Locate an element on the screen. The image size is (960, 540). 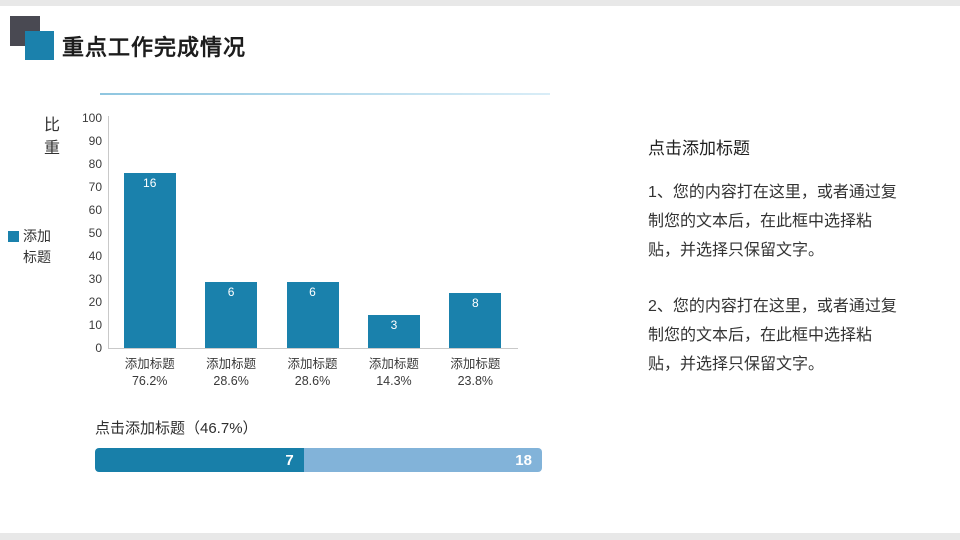
bar-slot: 3 is located at coordinates (393, 233).